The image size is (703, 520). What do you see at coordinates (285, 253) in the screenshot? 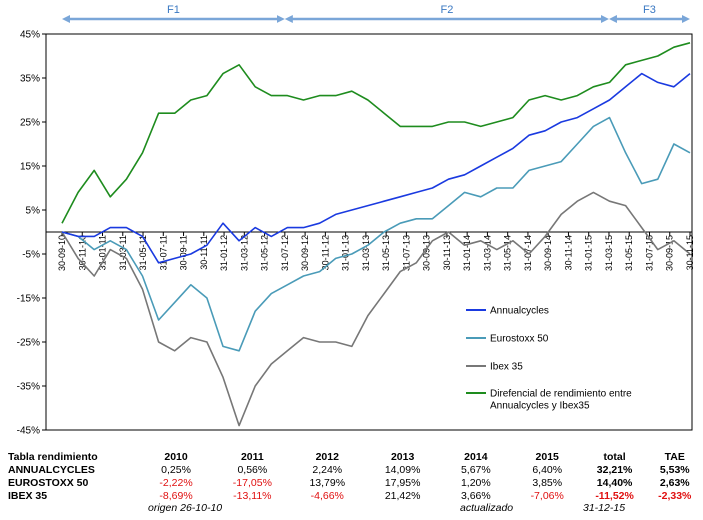
I see `x-tick-label: 31-07-12` at bounding box center [285, 253].